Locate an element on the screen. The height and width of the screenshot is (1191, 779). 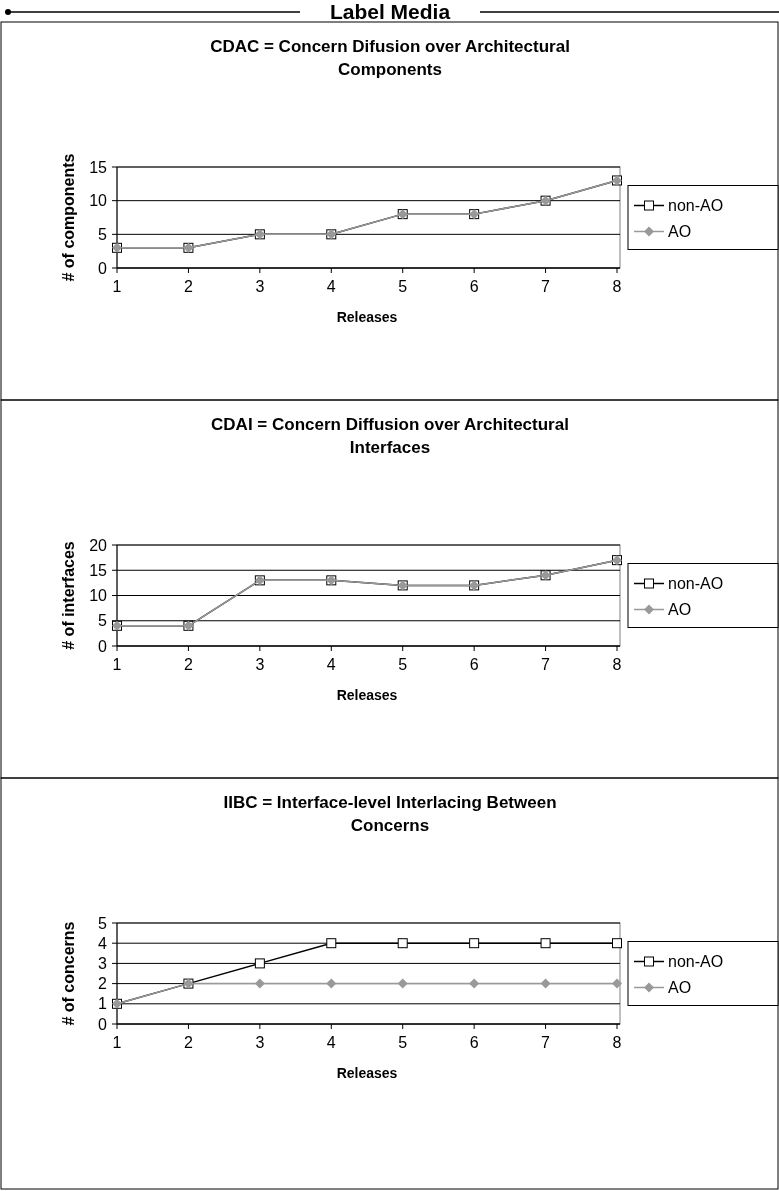
y-axis-title: # of components is located at coordinates (68, 217).